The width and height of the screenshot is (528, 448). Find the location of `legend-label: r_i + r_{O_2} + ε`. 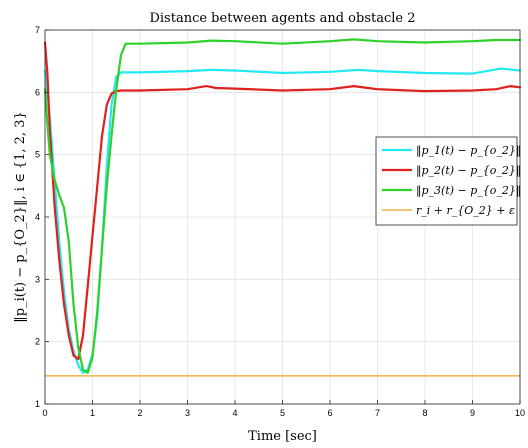

legend-label: r_i + r_{O_2} + ε is located at coordinates (465, 210).